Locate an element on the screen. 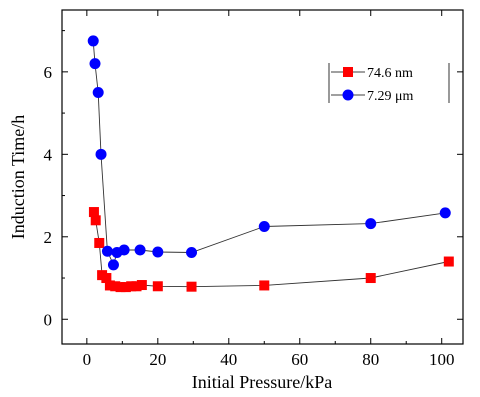 The height and width of the screenshot is (397, 480). x-tick-label: 0 is located at coordinates (87, 359).